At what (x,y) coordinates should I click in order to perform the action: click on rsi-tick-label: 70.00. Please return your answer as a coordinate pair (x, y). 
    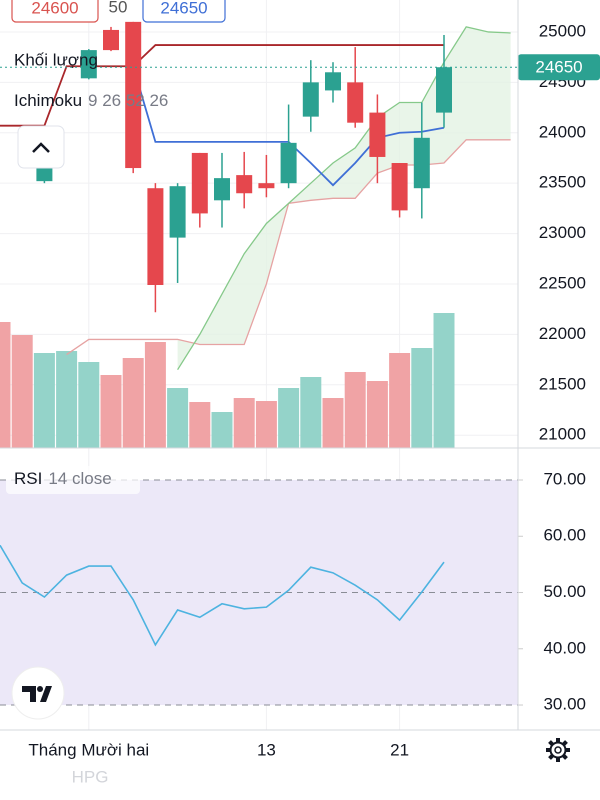
    Looking at the image, I should click on (564, 478).